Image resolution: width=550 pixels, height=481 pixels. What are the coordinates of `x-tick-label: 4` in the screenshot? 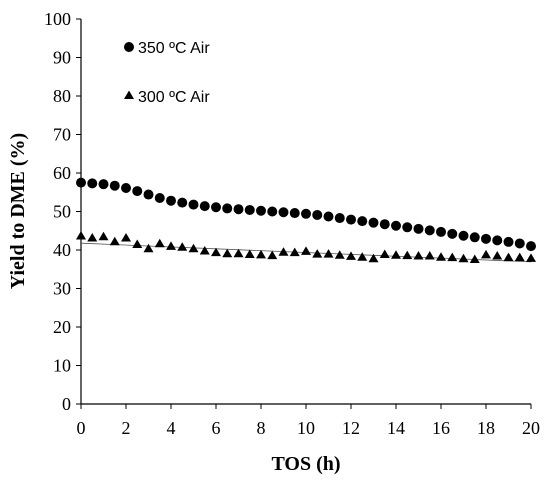 It's located at (171, 428).